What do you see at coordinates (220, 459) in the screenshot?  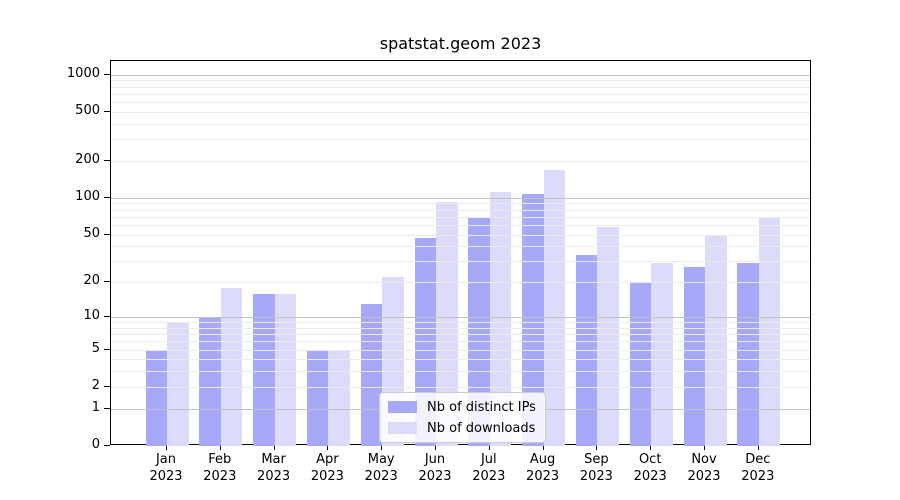 I see `x-tick-label-line: Feb` at bounding box center [220, 459].